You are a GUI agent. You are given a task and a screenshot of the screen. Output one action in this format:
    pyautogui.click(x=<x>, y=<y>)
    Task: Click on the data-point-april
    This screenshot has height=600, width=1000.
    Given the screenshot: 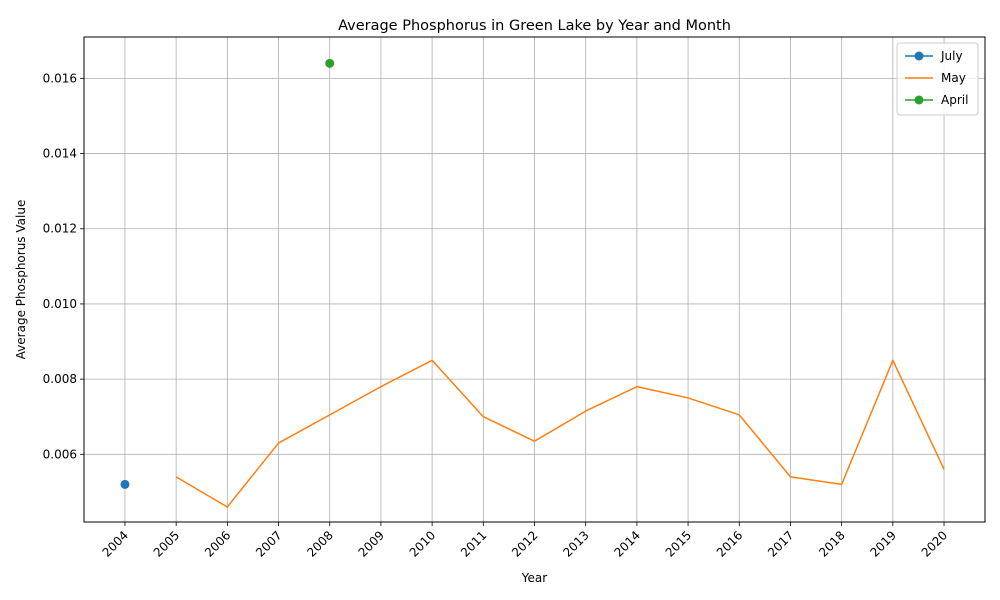 What is the action you would take?
    pyautogui.click(x=330, y=63)
    